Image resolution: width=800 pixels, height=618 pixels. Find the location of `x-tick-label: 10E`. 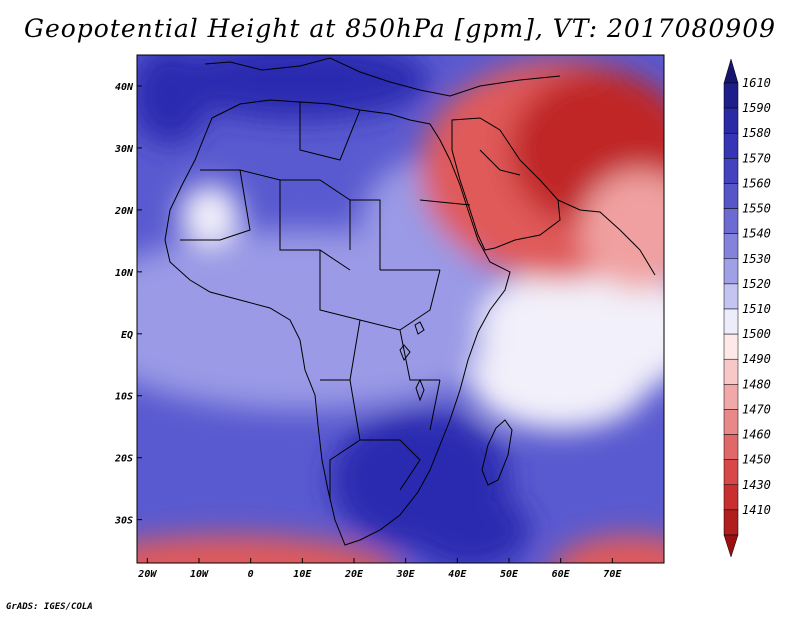

x-tick-label: 10E is located at coordinates (302, 574).